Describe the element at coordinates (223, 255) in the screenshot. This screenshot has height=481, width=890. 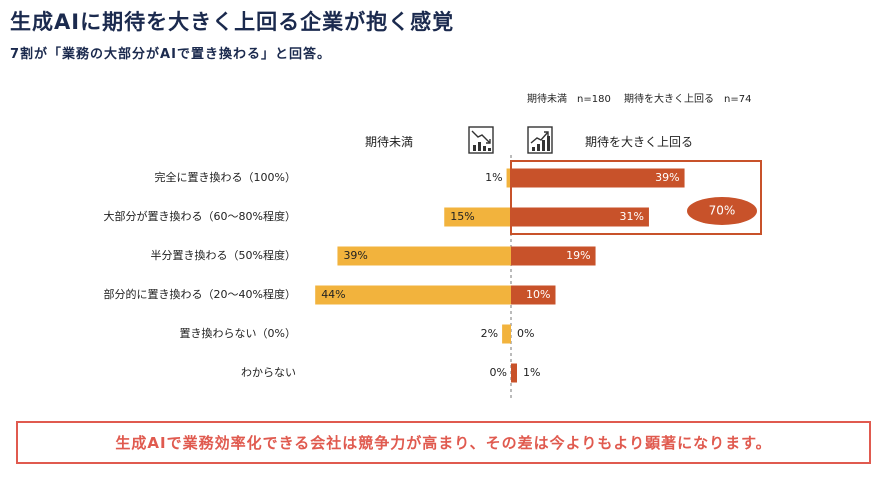
I see `category-label: 半分置き換わる（50%程度）` at that location.